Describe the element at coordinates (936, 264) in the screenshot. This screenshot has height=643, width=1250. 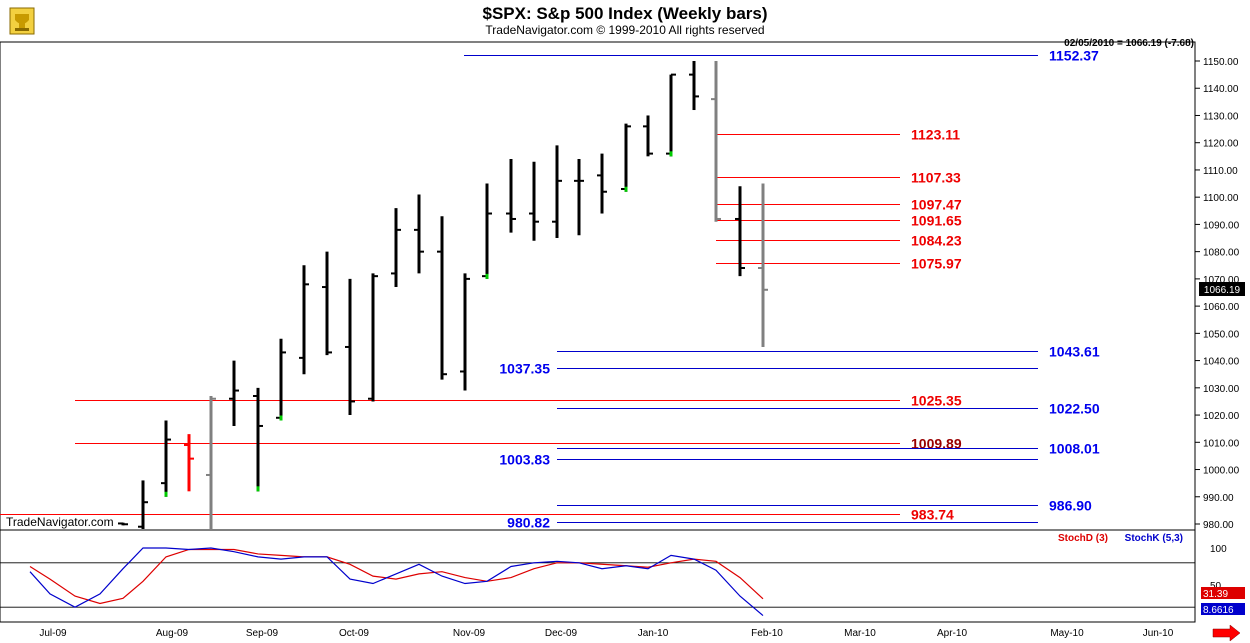
I see `level-label: 1075.97` at that location.